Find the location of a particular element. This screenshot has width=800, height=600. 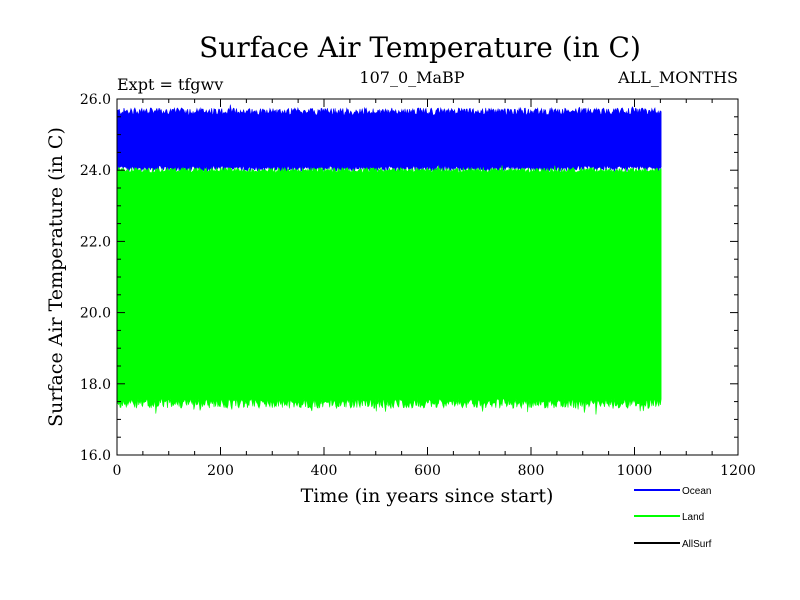

subtitle-right: ALL_MONTHS is located at coordinates (677, 77).